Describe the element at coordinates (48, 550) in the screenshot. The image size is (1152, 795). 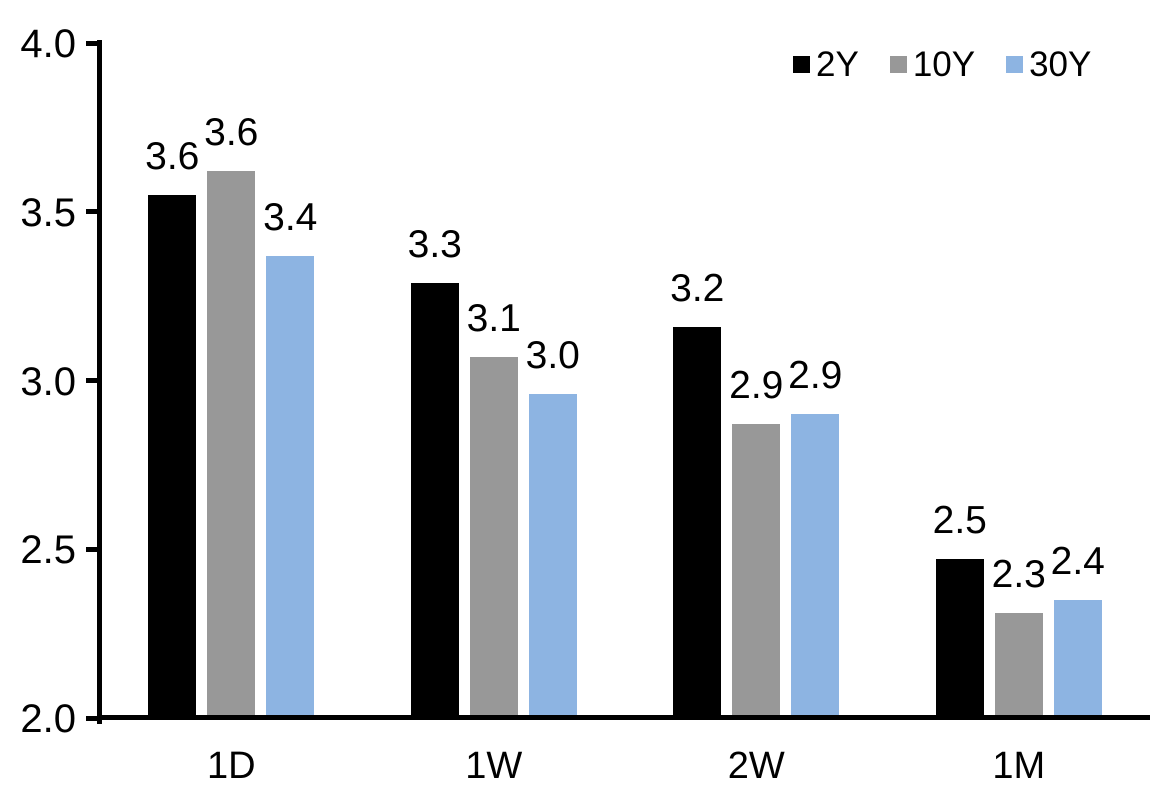
I see `y-tick-label: 2.5` at that location.